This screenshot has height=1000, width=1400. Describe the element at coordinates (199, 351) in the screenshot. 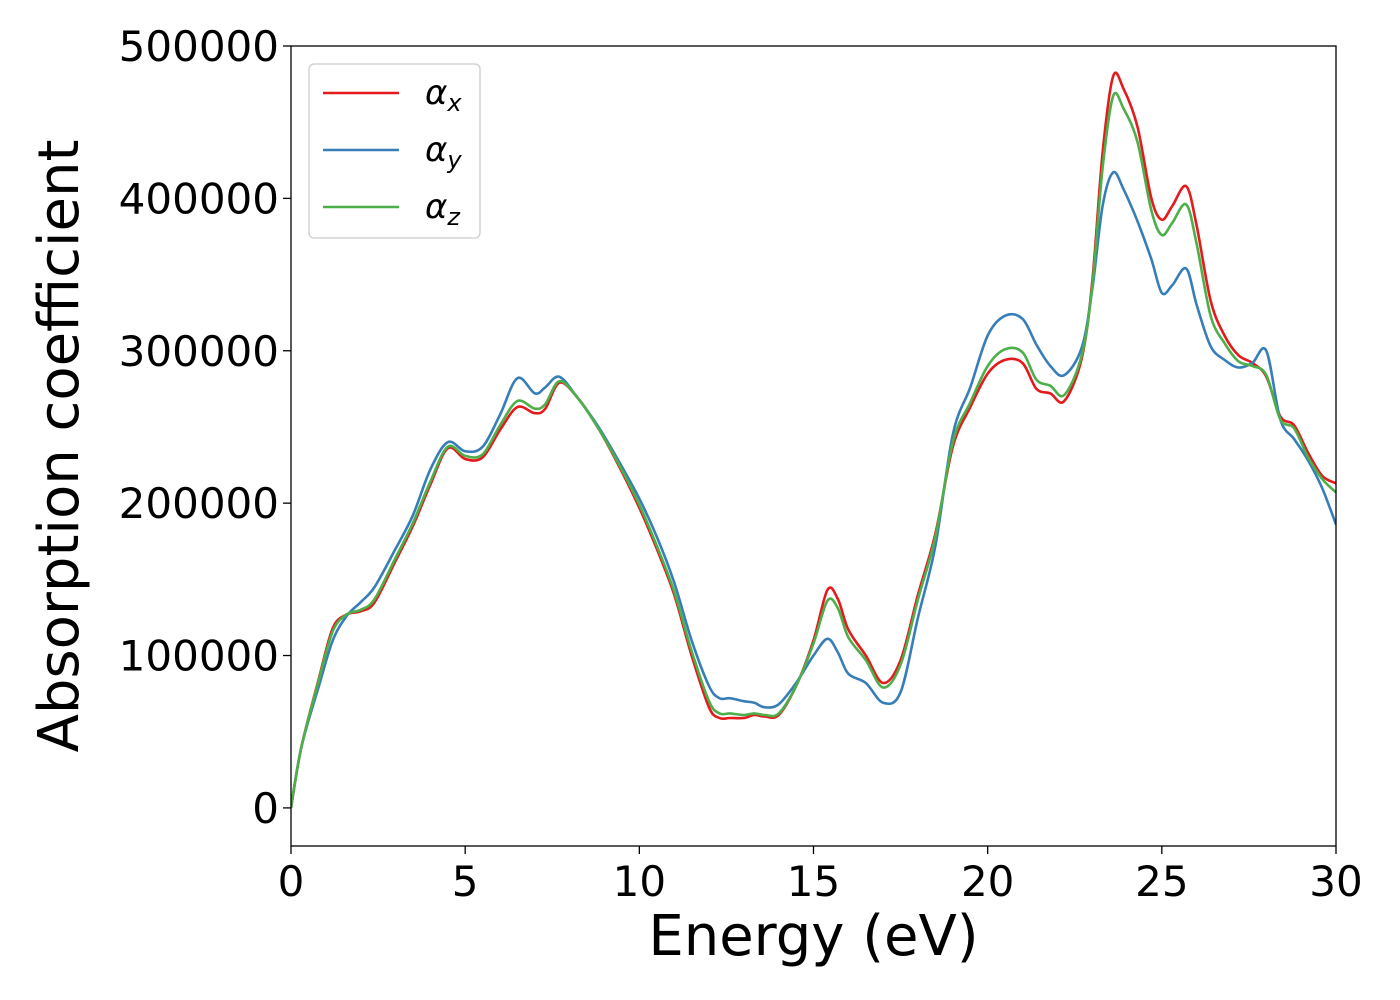

I see `y-tick-label: 300000` at that location.